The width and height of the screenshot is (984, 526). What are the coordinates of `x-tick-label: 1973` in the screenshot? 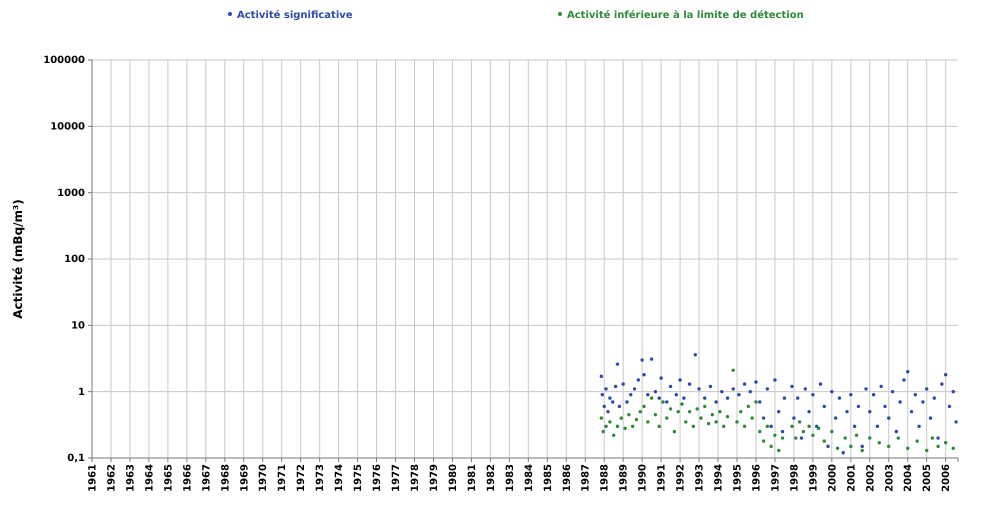 It's located at (320, 478).